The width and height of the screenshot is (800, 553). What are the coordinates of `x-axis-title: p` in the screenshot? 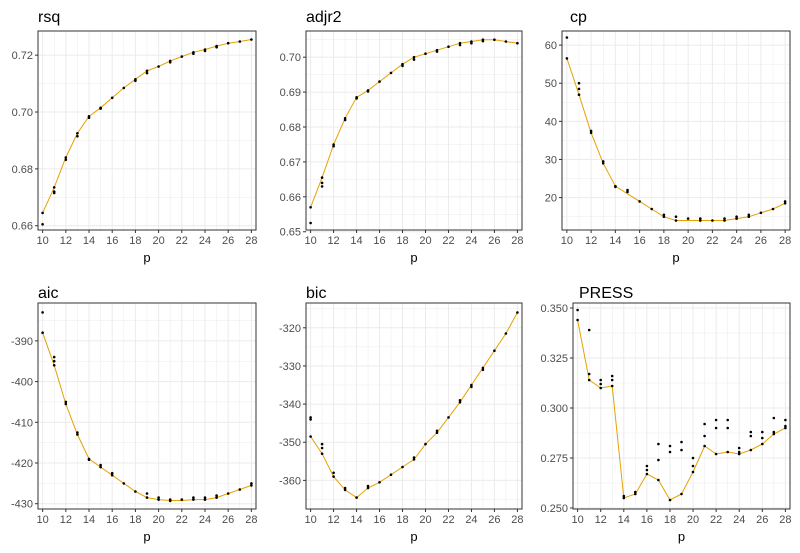 It's located at (413, 257).